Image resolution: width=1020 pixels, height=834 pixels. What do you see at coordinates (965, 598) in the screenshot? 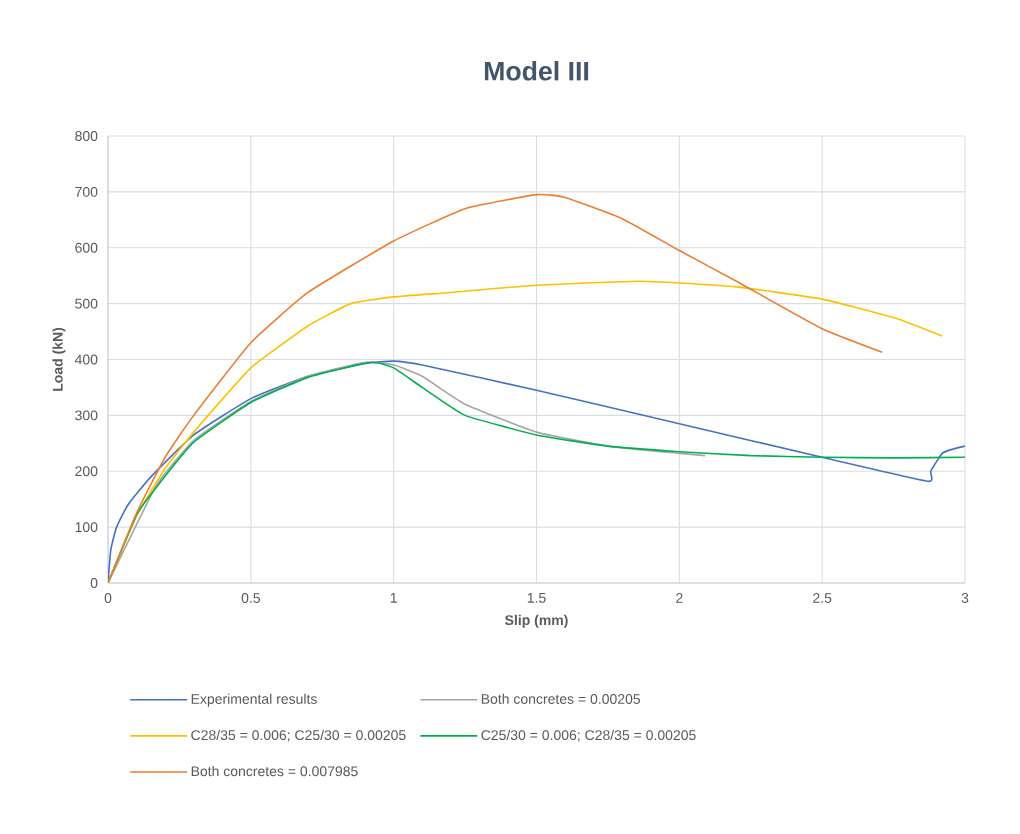
I see `x-tick-label: 3` at bounding box center [965, 598].